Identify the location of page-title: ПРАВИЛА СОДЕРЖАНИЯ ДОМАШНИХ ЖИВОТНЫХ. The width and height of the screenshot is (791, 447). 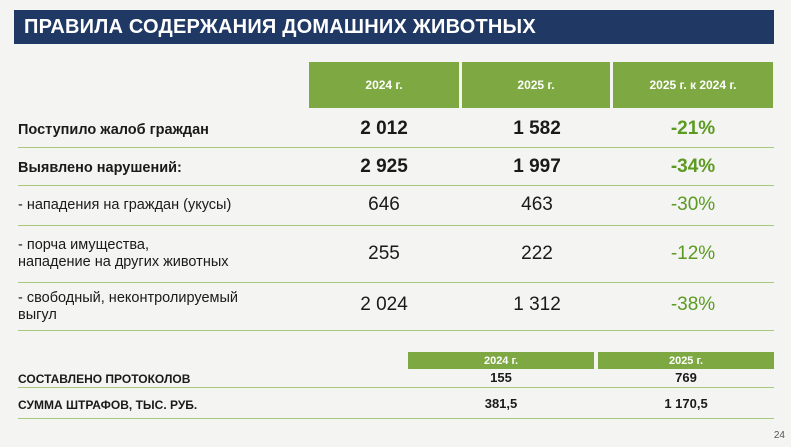
(394, 27).